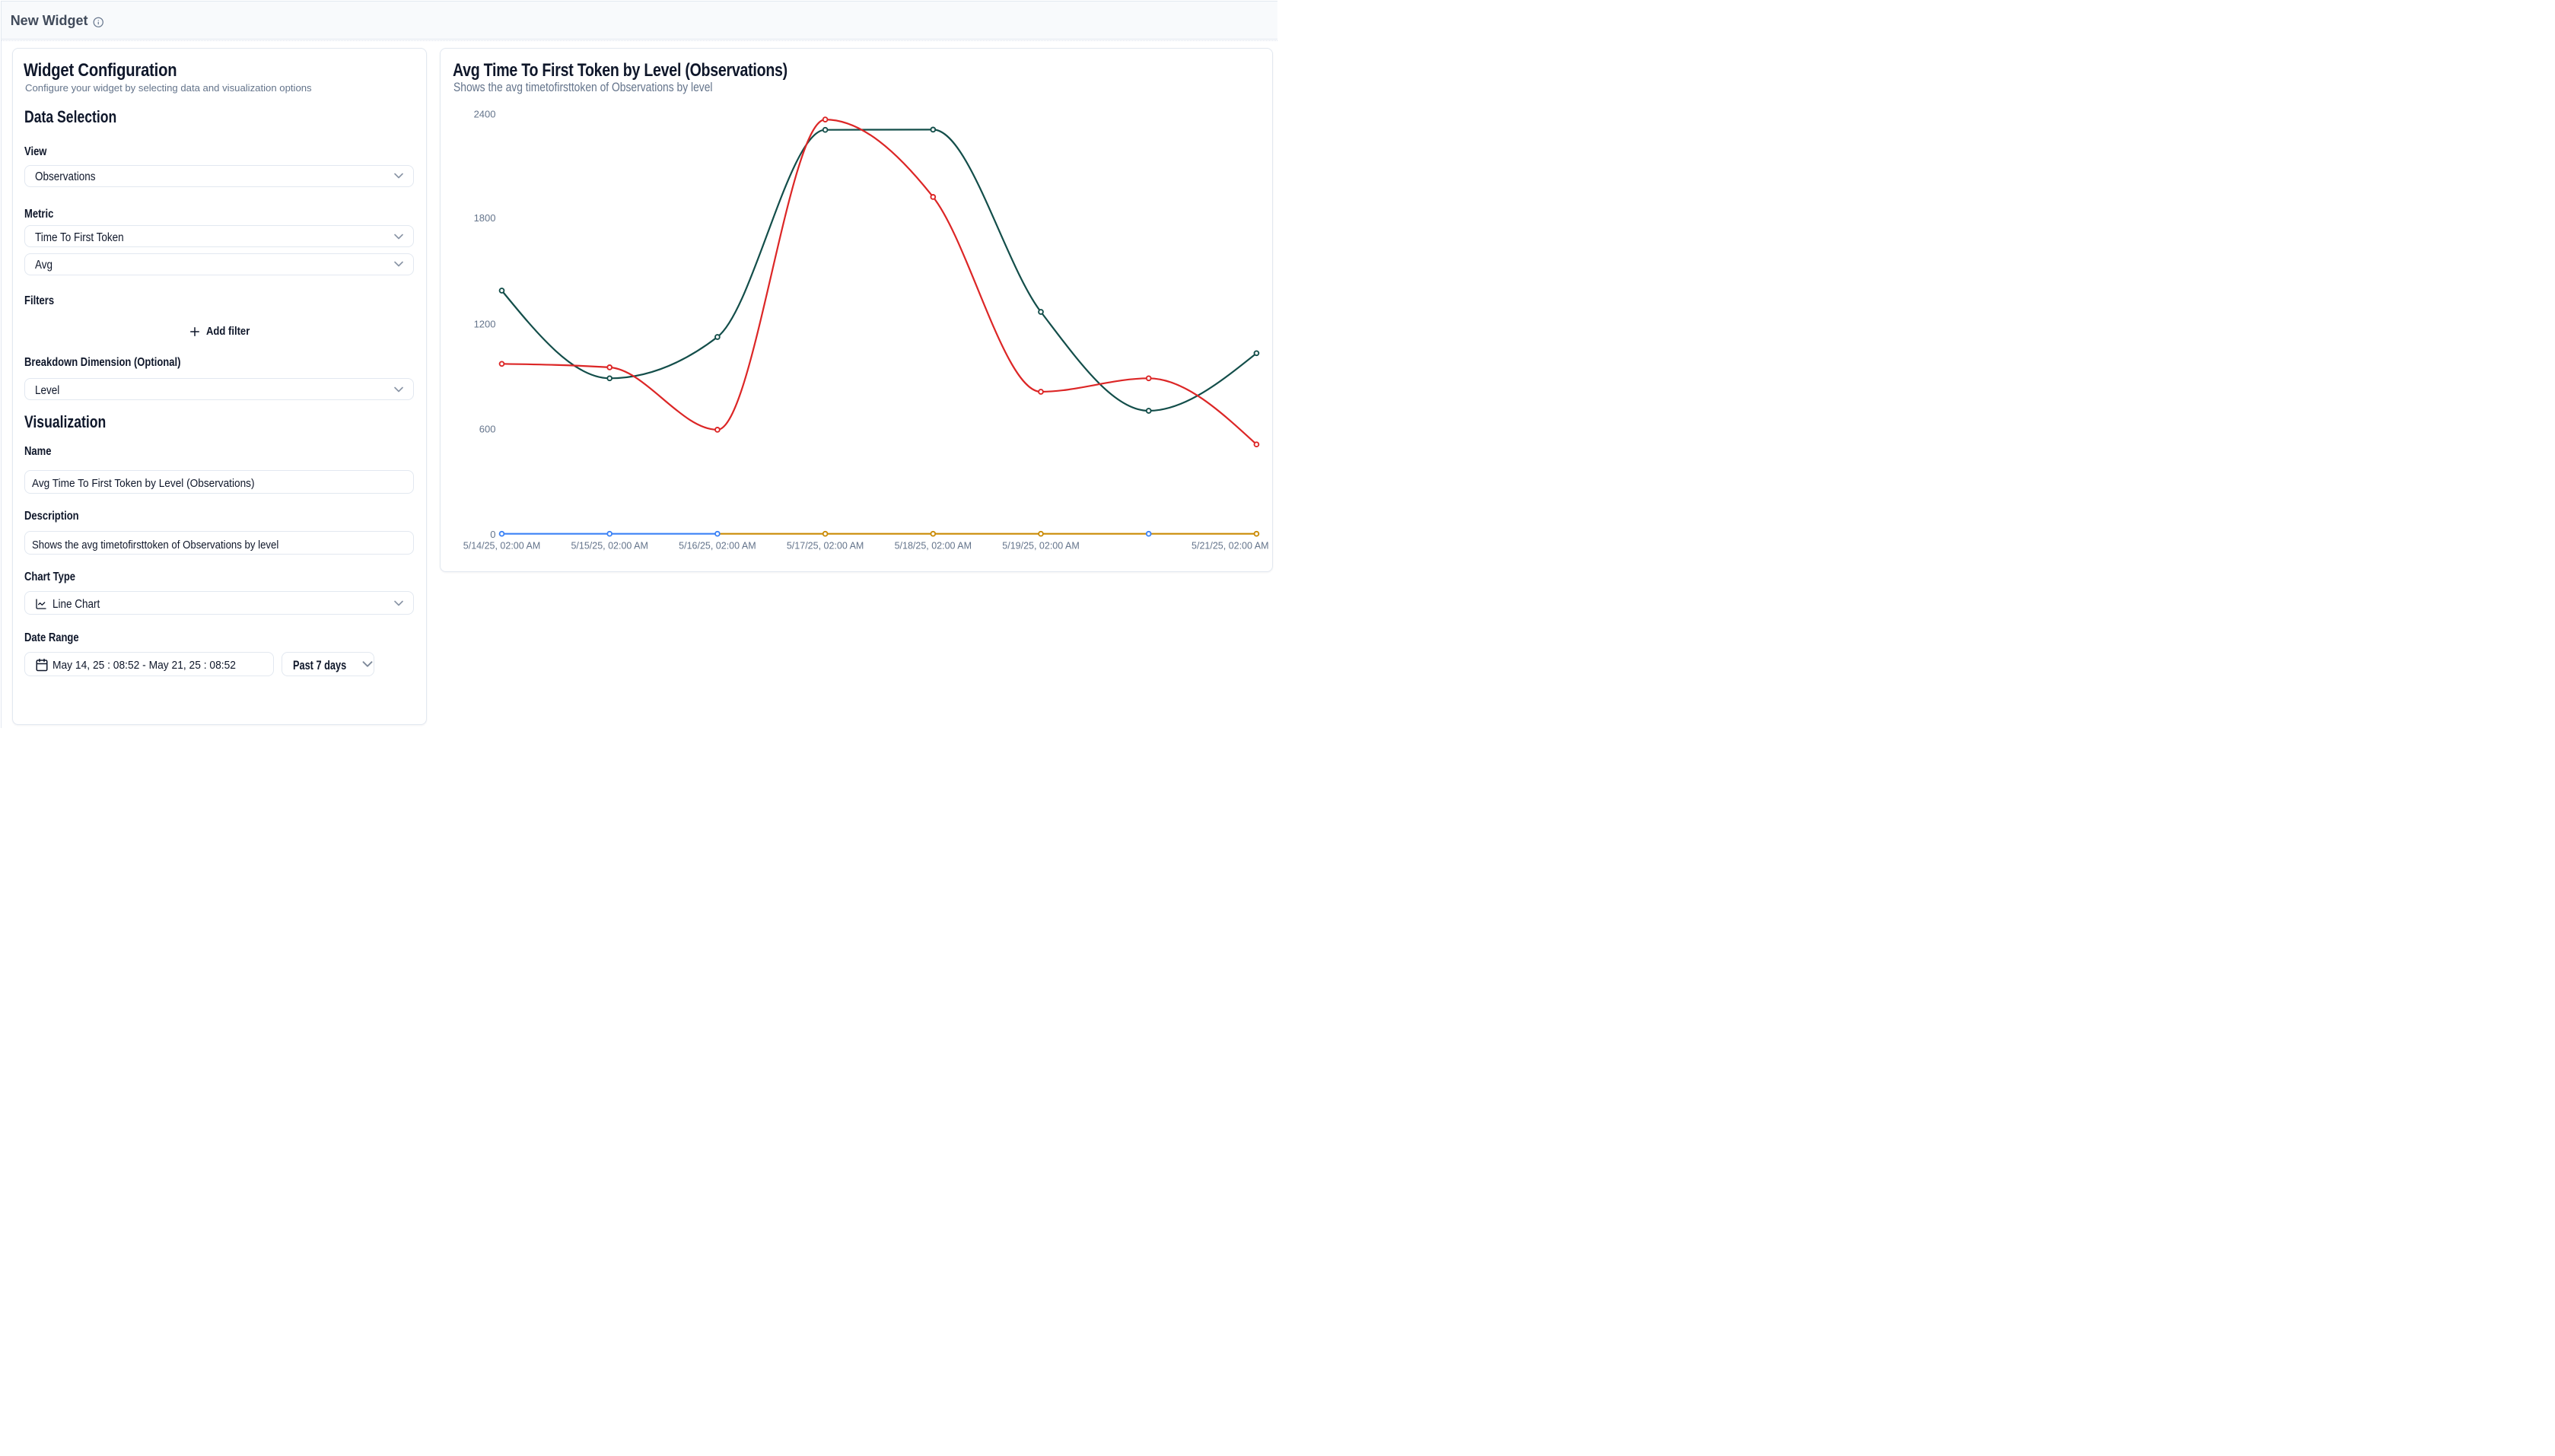  I want to click on svg-text: 5/15/25, 02:00 AM, so click(609, 545).